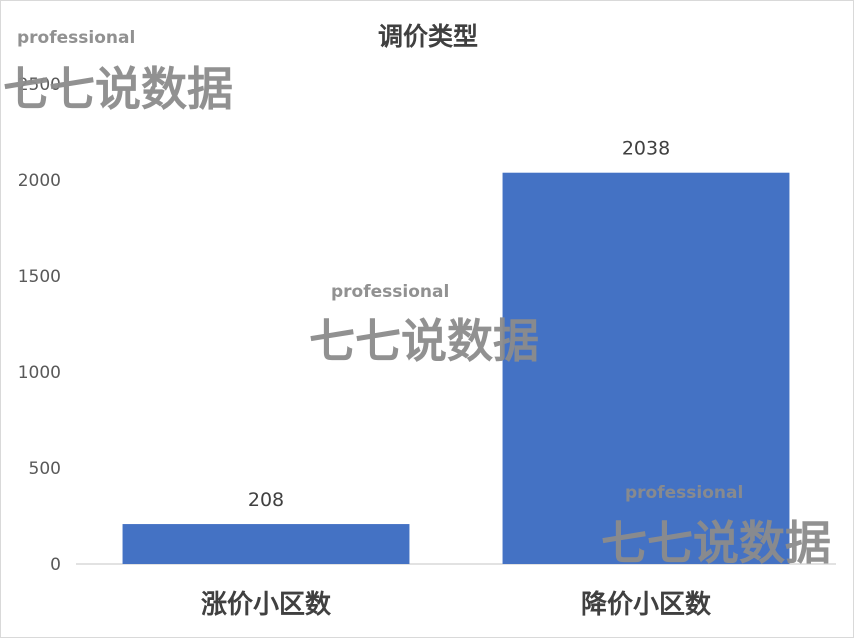 The image size is (854, 639). I want to click on watermark-bottom-right: professional 七七说数据, so click(716, 526).